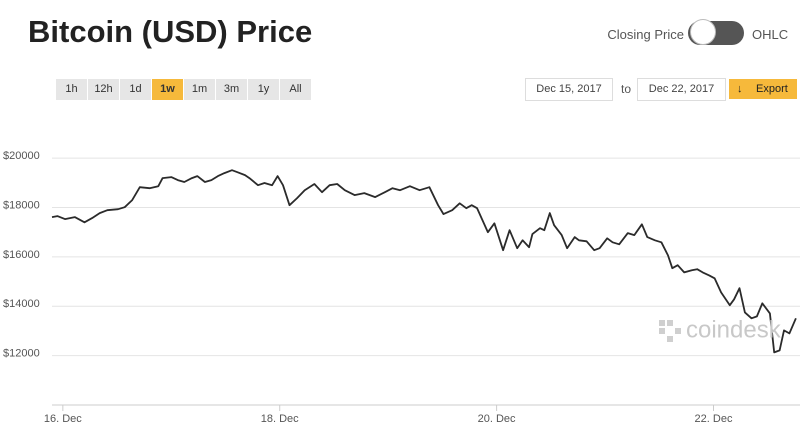 The height and width of the screenshot is (435, 800). Describe the element at coordinates (645, 34) in the screenshot. I see `toggle-label: Closing Price` at that location.